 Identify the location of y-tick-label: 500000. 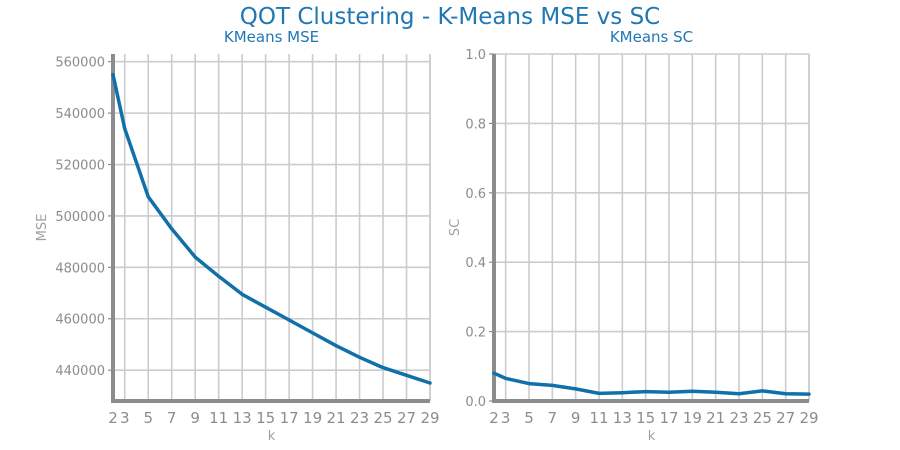
(80, 217).